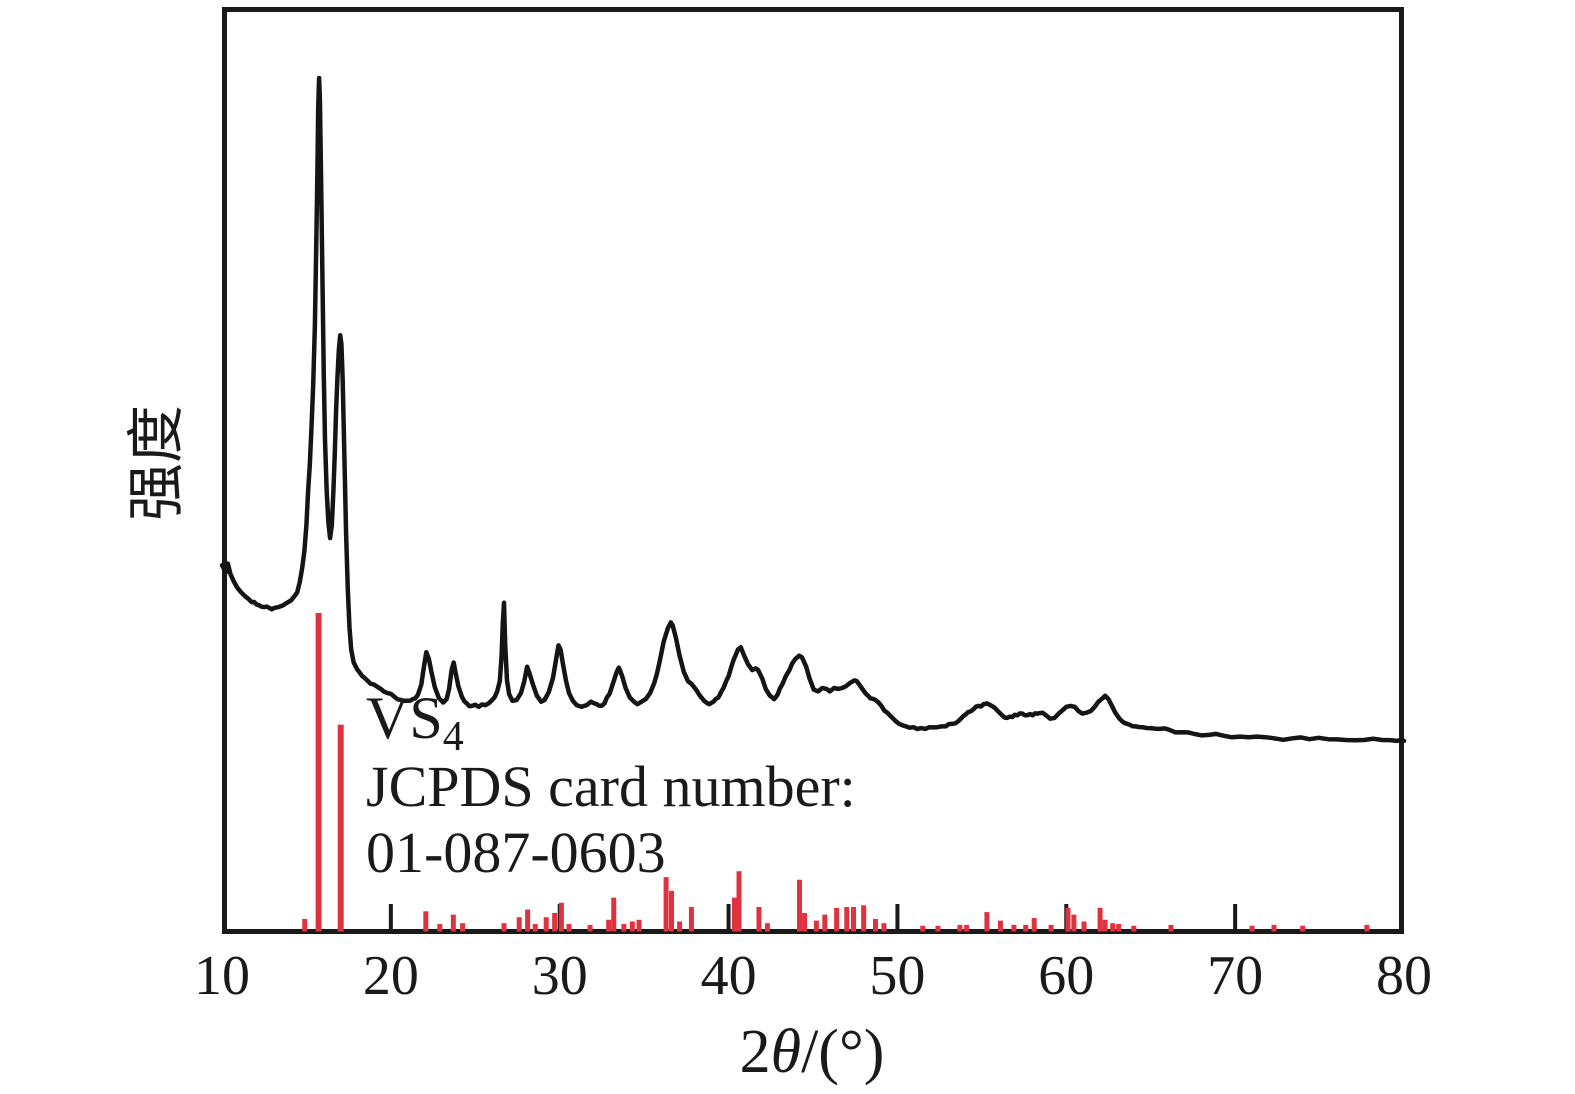 The height and width of the screenshot is (1094, 1575). Describe the element at coordinates (453, 737) in the screenshot. I see `annotation-formula-subscript: 4` at that location.